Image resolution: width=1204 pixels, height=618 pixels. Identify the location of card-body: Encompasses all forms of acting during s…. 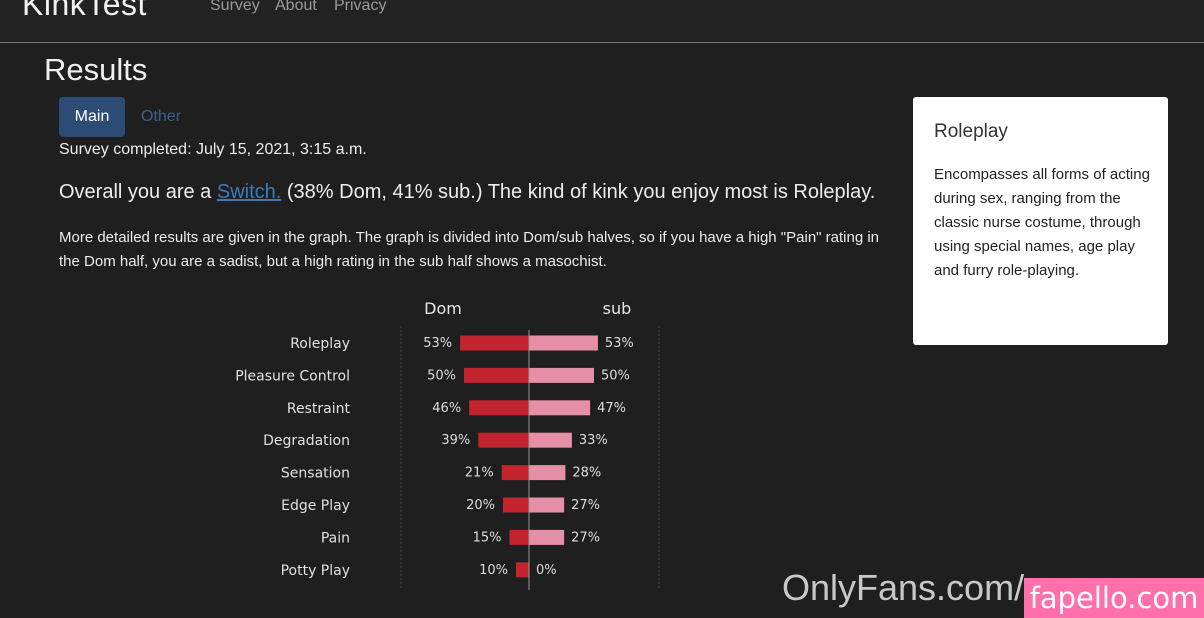
(1042, 222).